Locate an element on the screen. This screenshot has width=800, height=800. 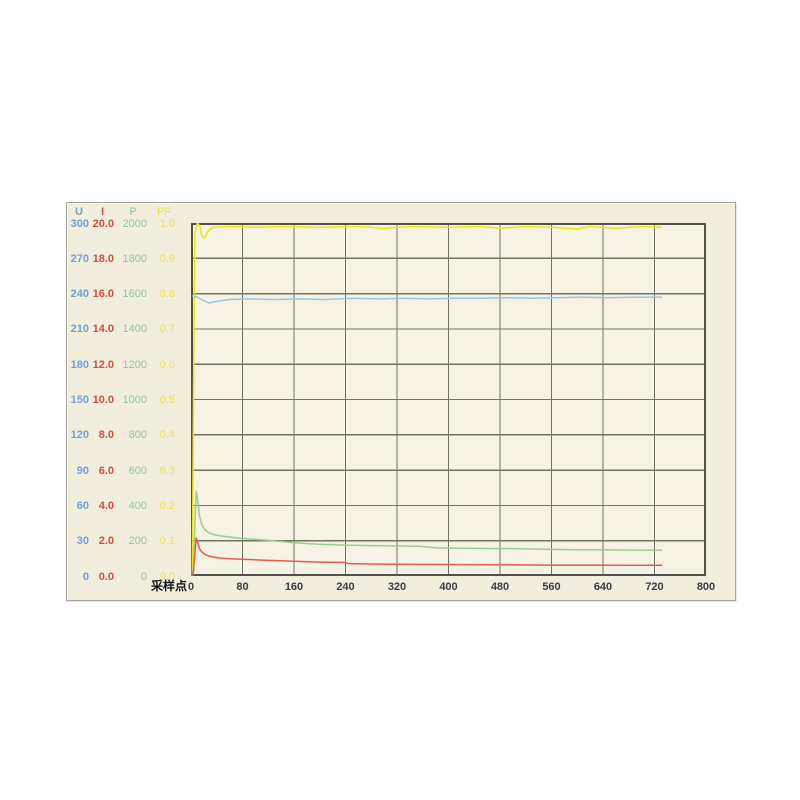
y-tick-label-pf: 0.7 is located at coordinates (167, 329).